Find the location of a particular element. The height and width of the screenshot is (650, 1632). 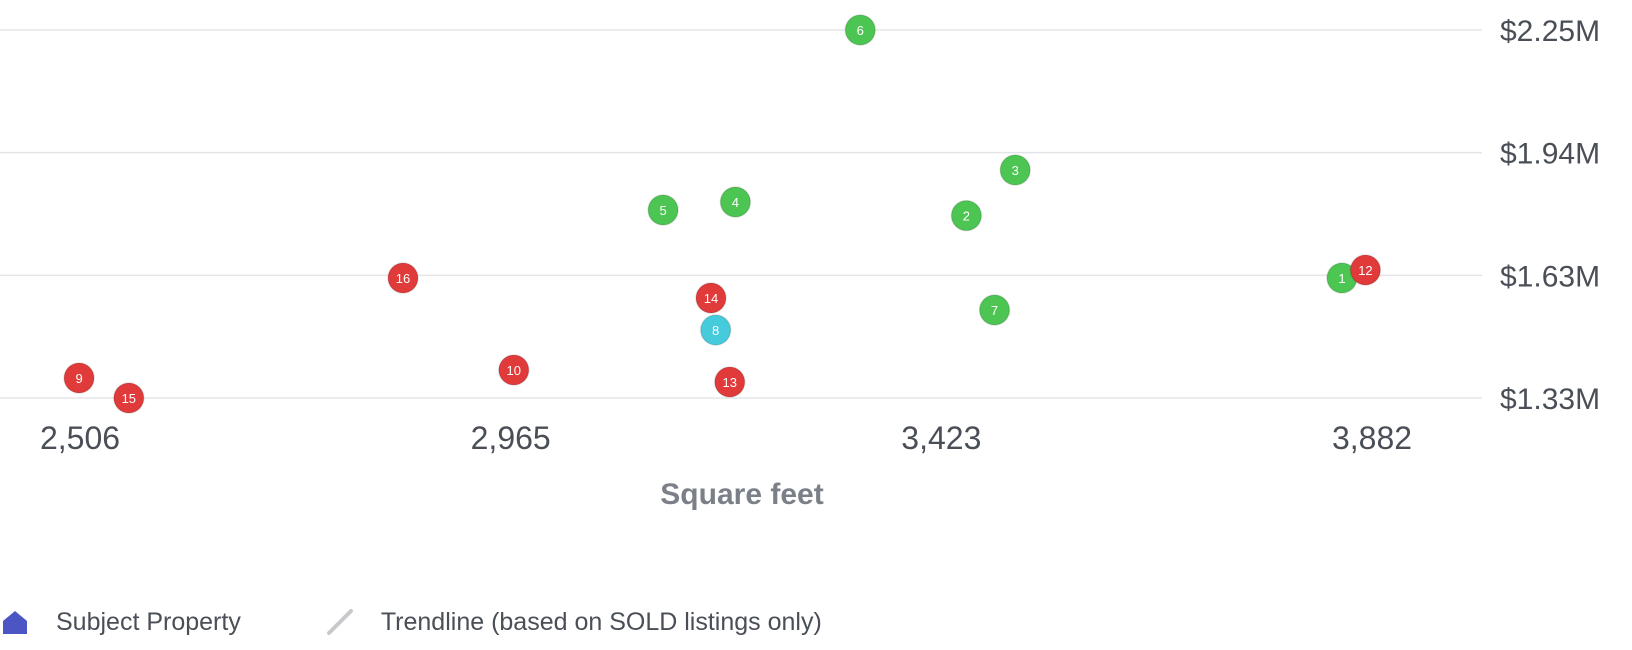

x-tick-label: 2,965 is located at coordinates (511, 438).